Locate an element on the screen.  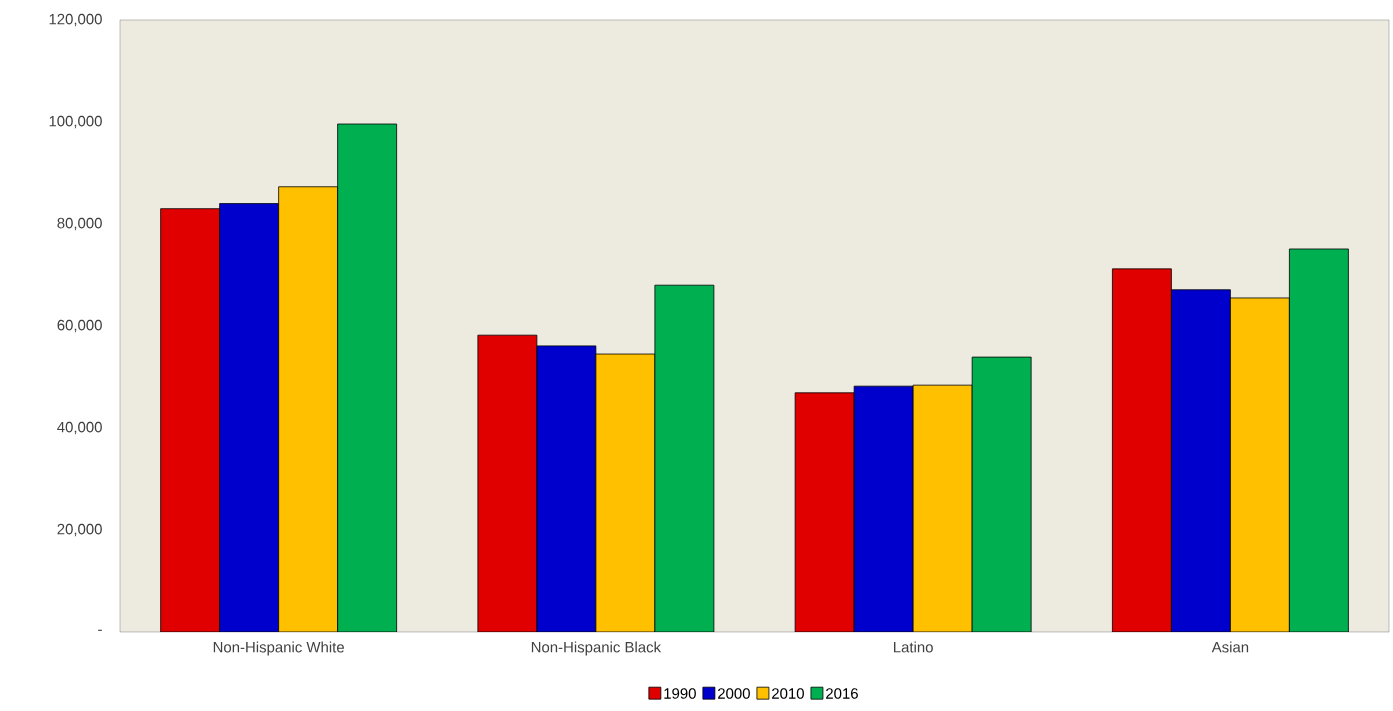
y-tick-label: 20,000 is located at coordinates (79, 530).